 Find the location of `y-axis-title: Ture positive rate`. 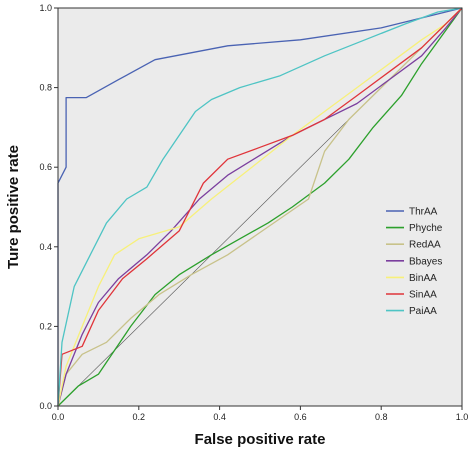

y-axis-title: Ture positive rate is located at coordinates (13, 207).